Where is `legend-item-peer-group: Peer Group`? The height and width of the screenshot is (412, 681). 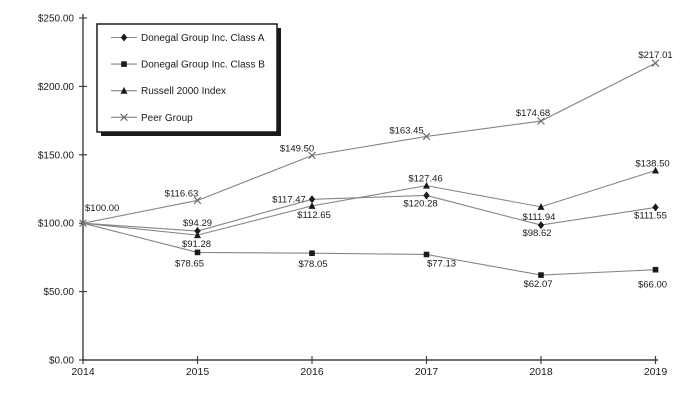
legend-item-peer-group: Peer Group is located at coordinates (152, 118).